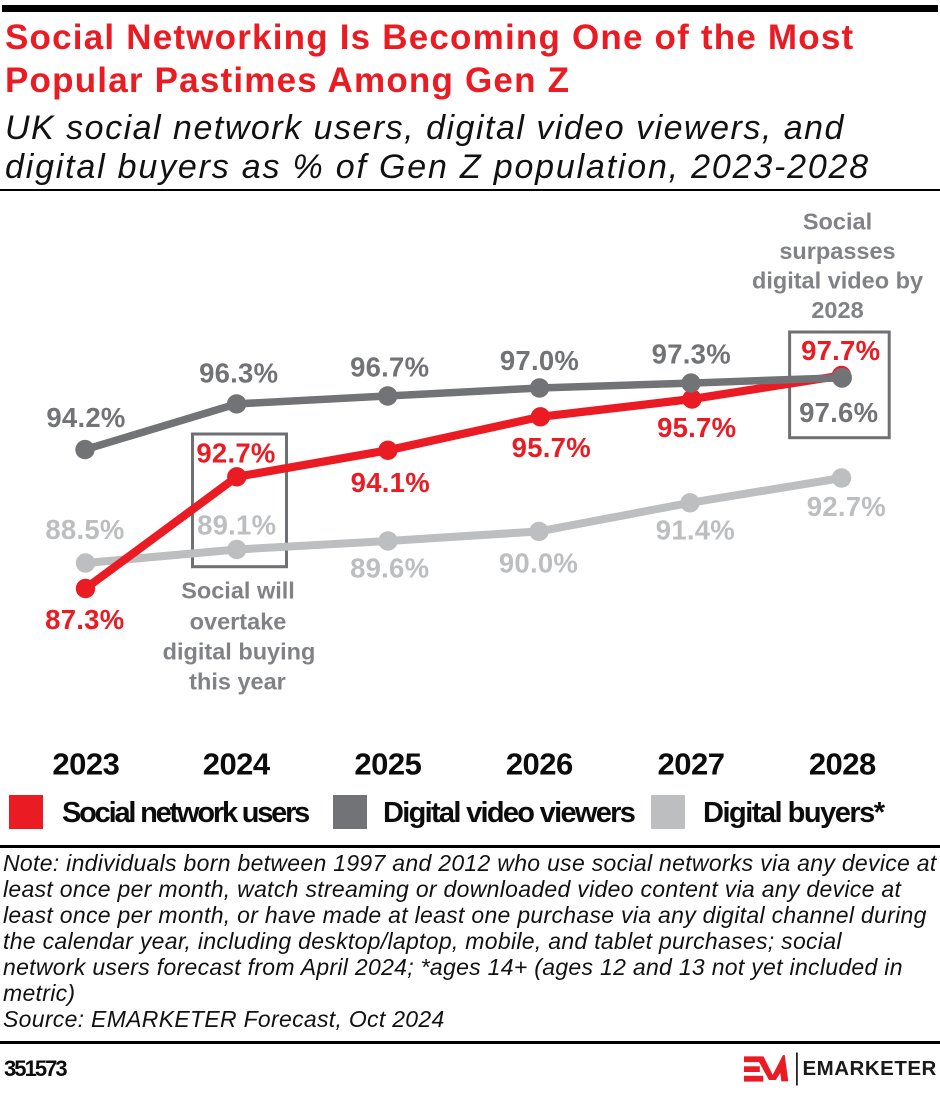  I want to click on svg-text: 89.1%, so click(236, 524).